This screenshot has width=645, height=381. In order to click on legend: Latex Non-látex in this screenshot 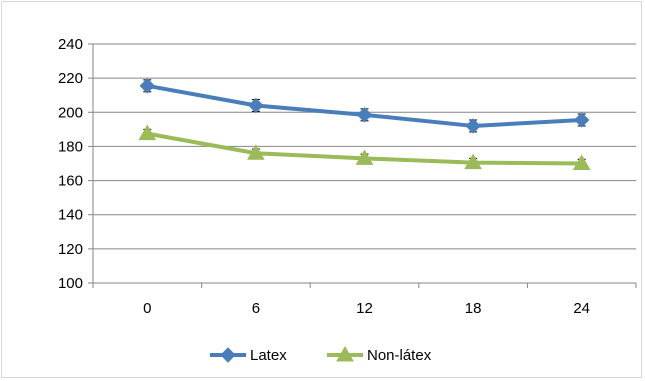, I will do `click(321, 354)`.